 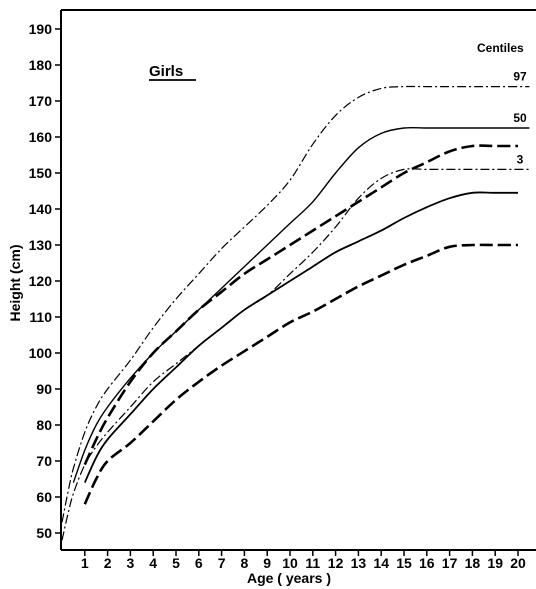 What do you see at coordinates (222, 563) in the screenshot?
I see `x-tick-label: 7` at bounding box center [222, 563].